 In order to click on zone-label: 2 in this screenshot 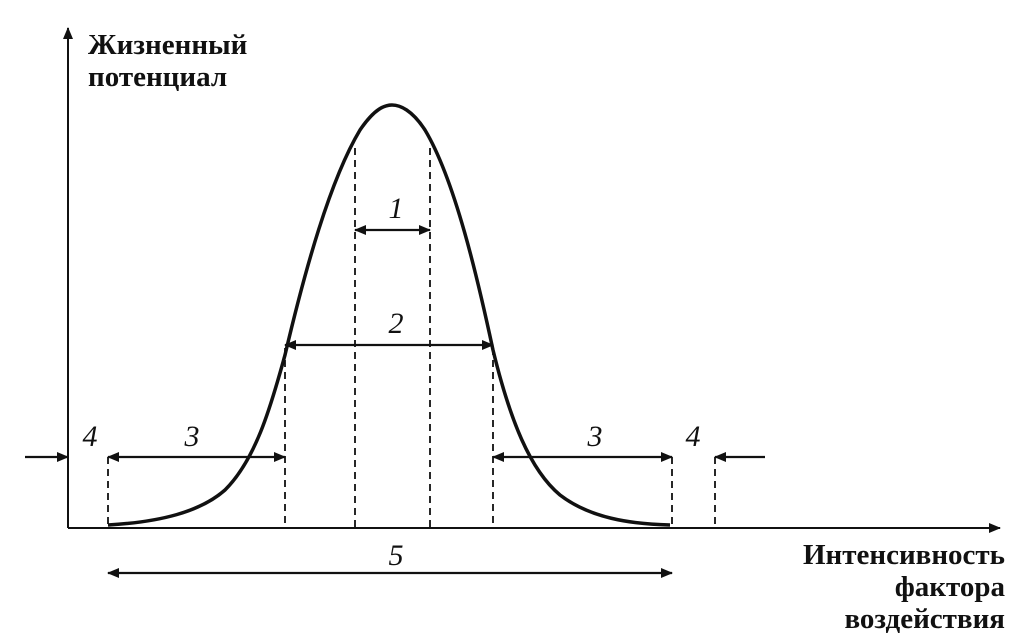, I will do `click(396, 323)`.